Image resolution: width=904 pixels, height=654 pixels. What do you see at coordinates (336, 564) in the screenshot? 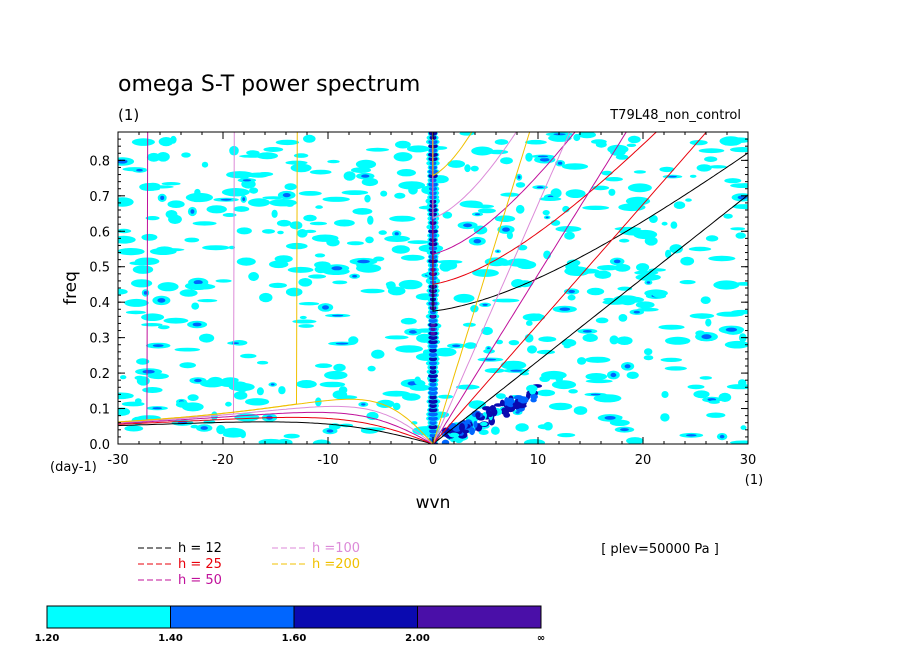
I see `legend-label: h =200` at bounding box center [336, 564].